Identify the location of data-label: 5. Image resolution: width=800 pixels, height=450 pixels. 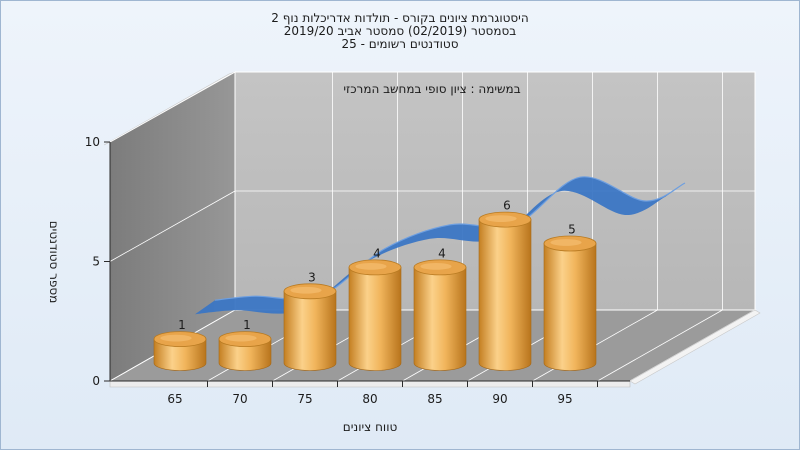
(572, 230).